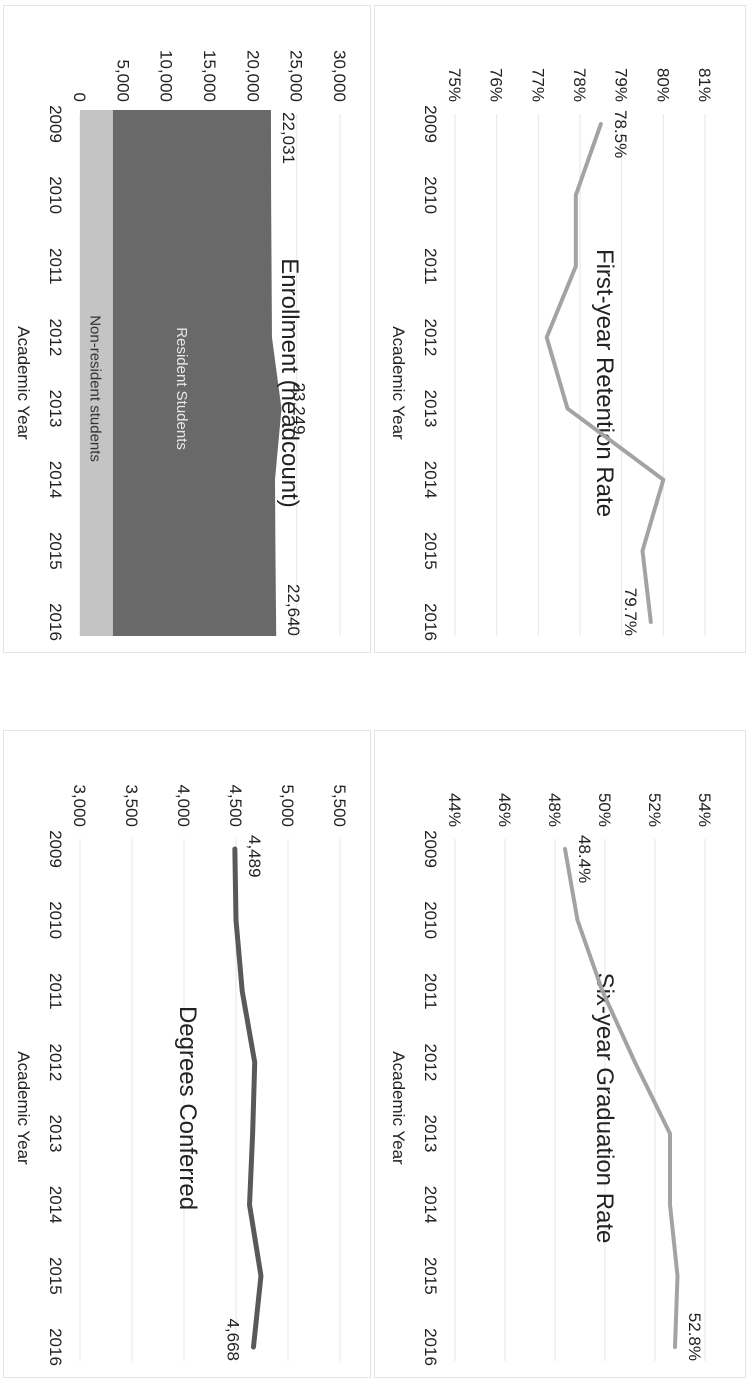 Image resolution: width=751 pixels, height=1384 pixels. Describe the element at coordinates (252, 76) in the screenshot. I see `y-tick-label: 20,000` at that location.